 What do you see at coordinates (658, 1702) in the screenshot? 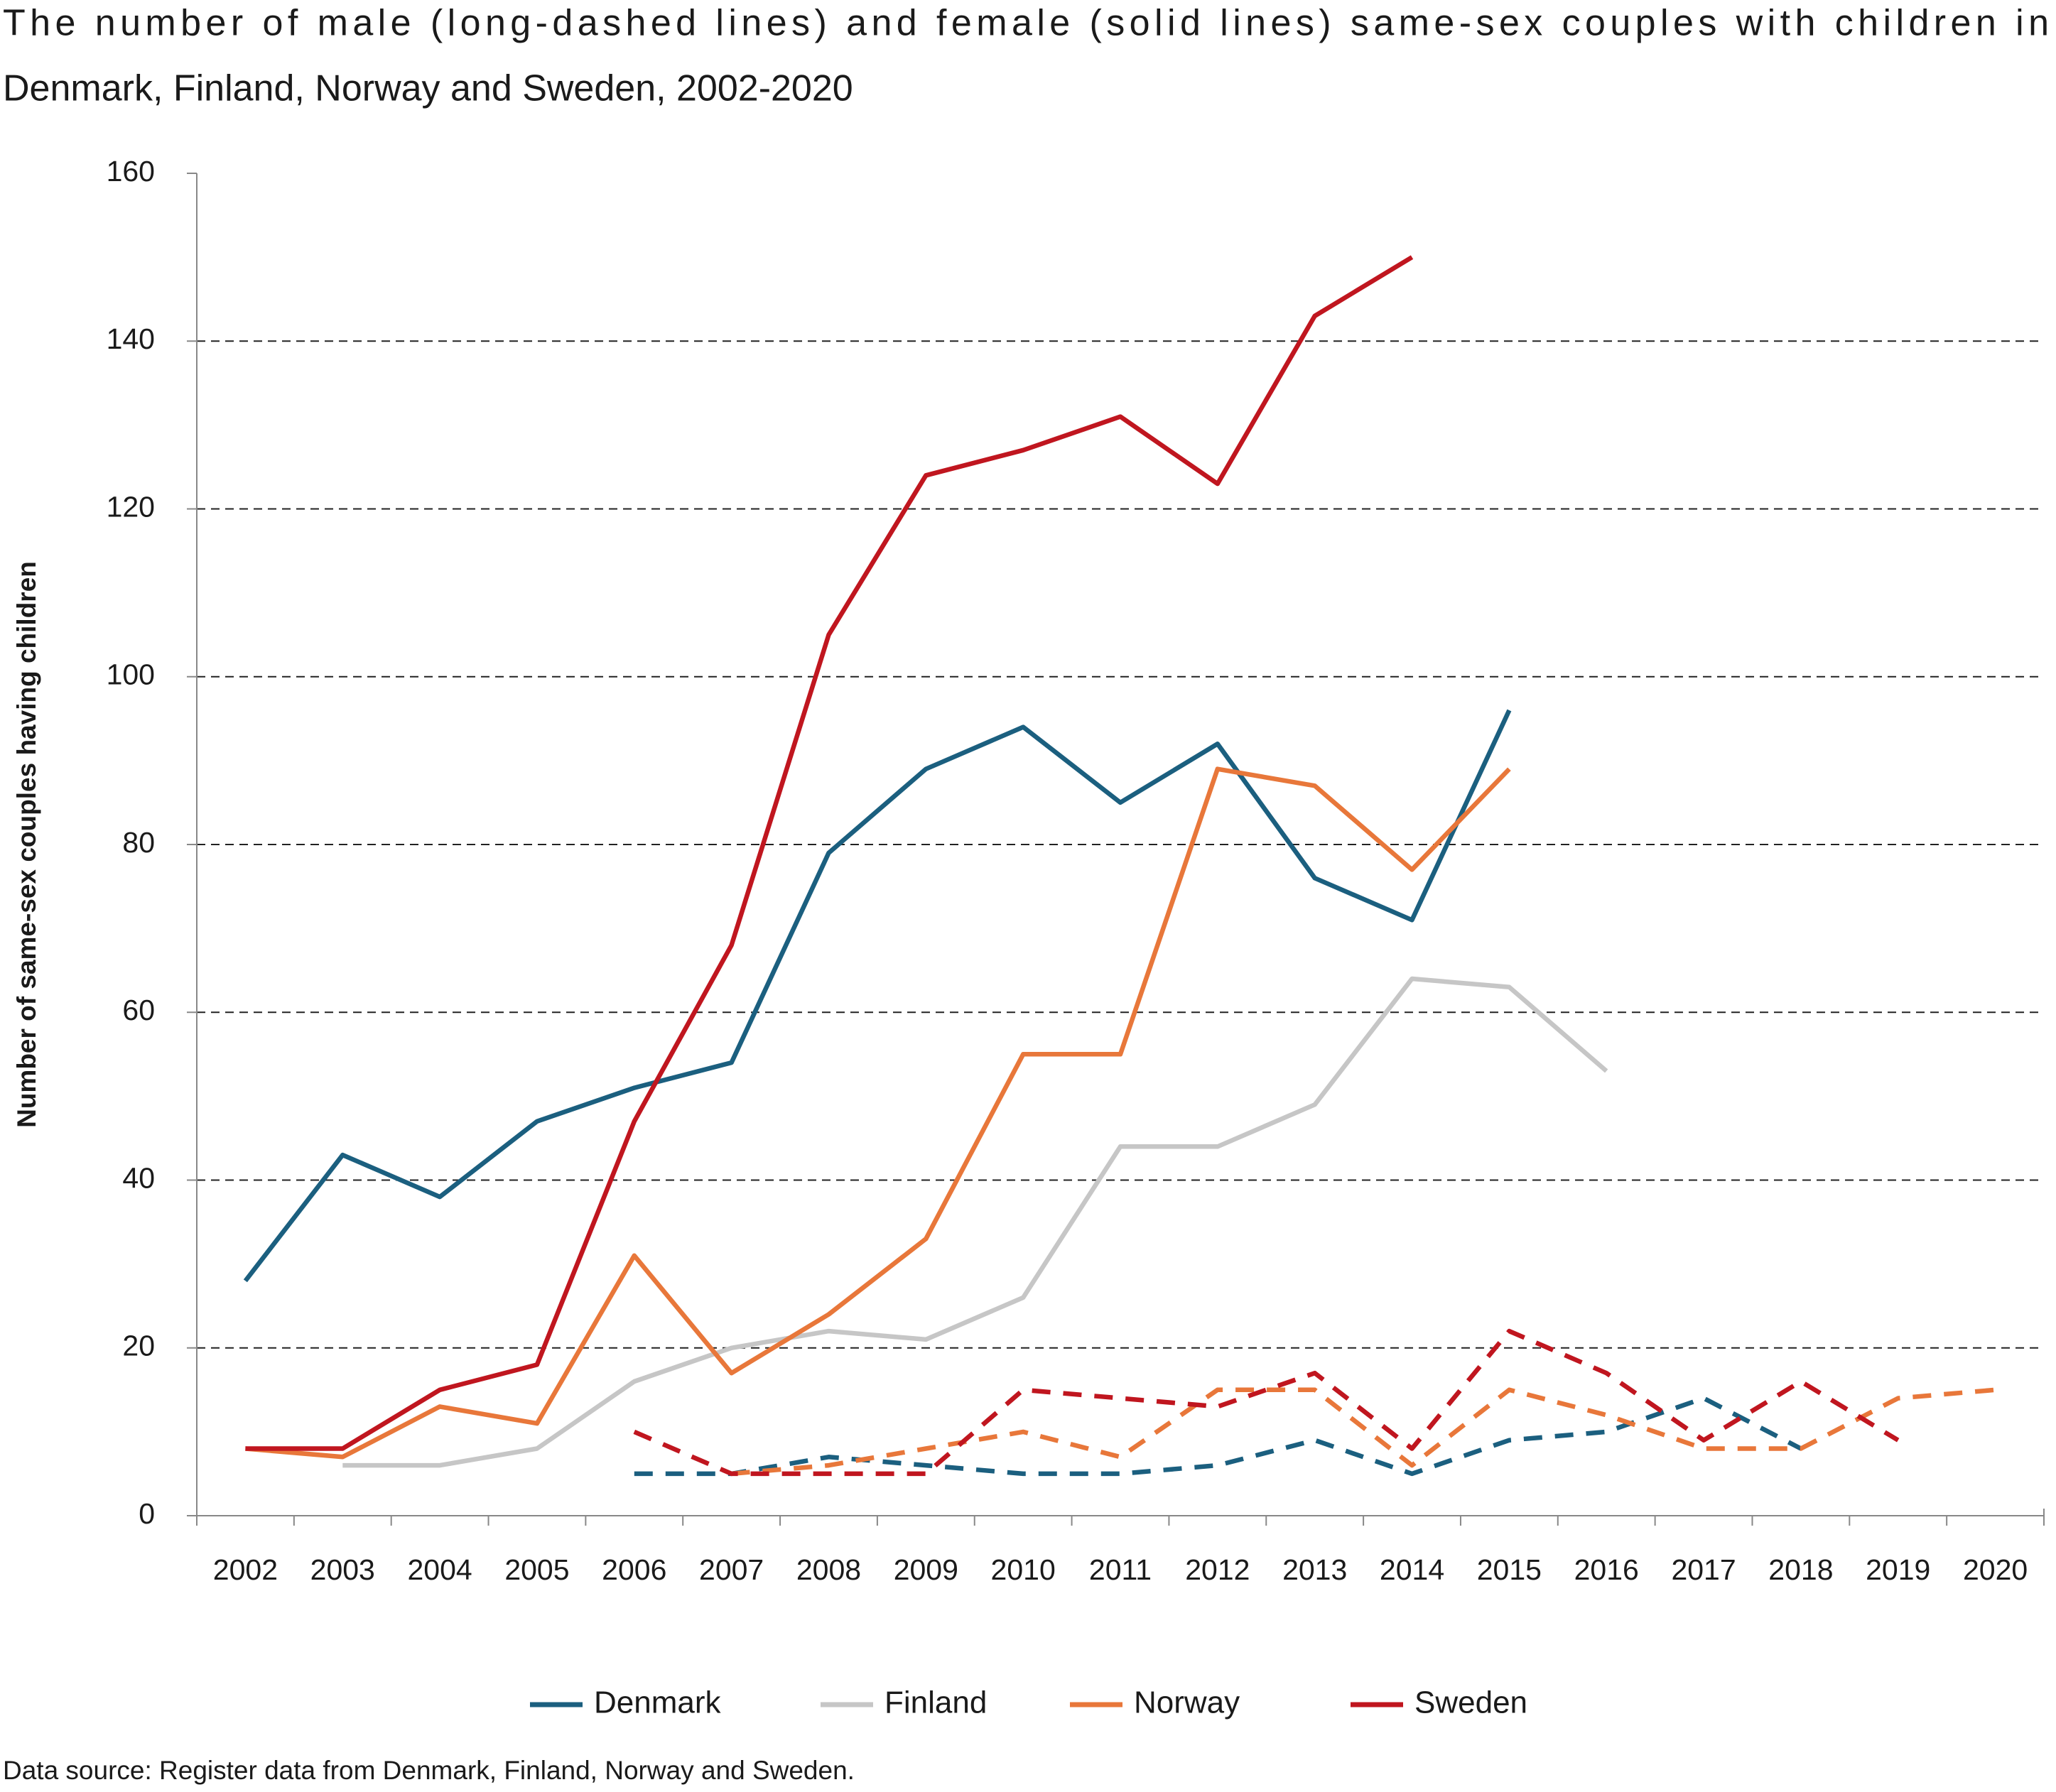
I see `legend-label: Denmark` at bounding box center [658, 1702].